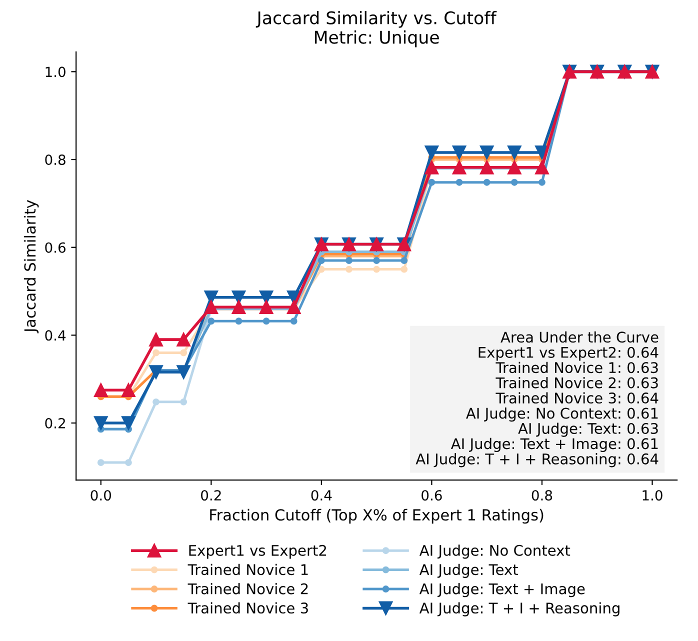 The height and width of the screenshot is (641, 698). Describe the element at coordinates (652, 495) in the screenshot. I see `x-tick-label: 1.0` at that location.